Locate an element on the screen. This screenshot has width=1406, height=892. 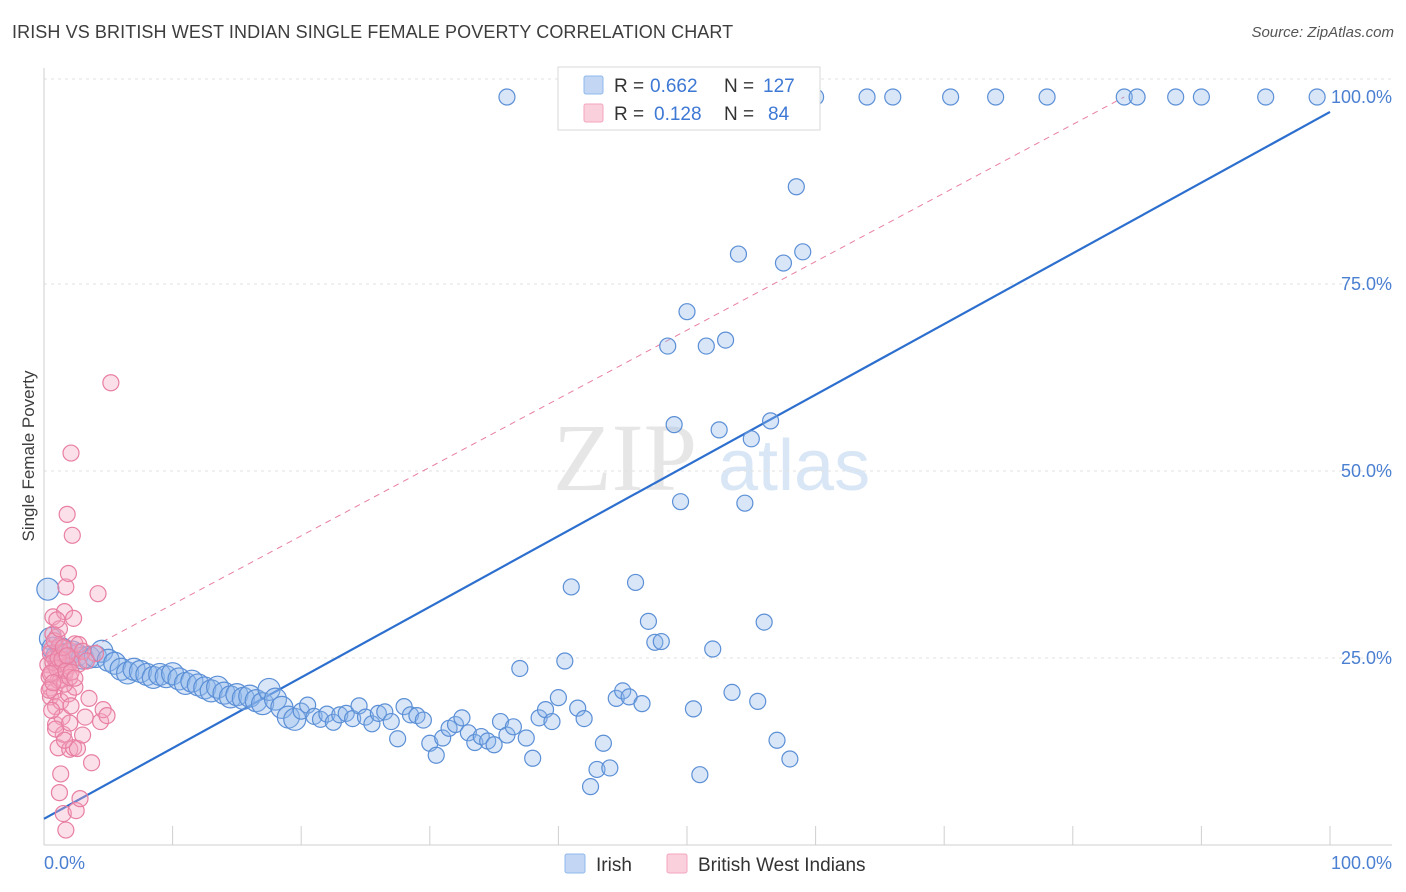
stats-r-label-irish: R = is located at coordinates (629, 86).